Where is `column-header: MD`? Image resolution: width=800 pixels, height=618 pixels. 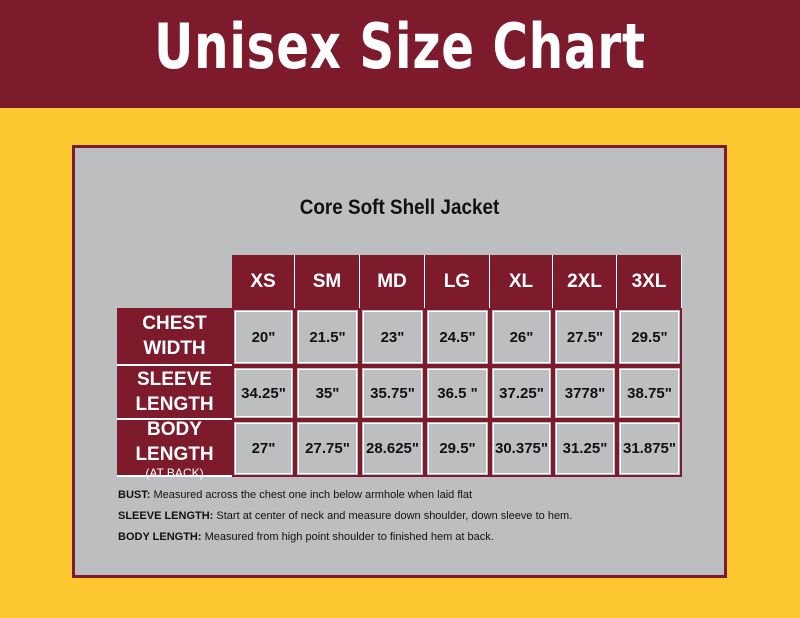
column-header: MD is located at coordinates (392, 281).